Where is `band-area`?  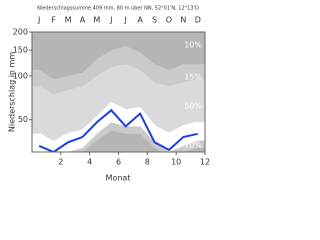
band-area is located at coordinates (143, 141).